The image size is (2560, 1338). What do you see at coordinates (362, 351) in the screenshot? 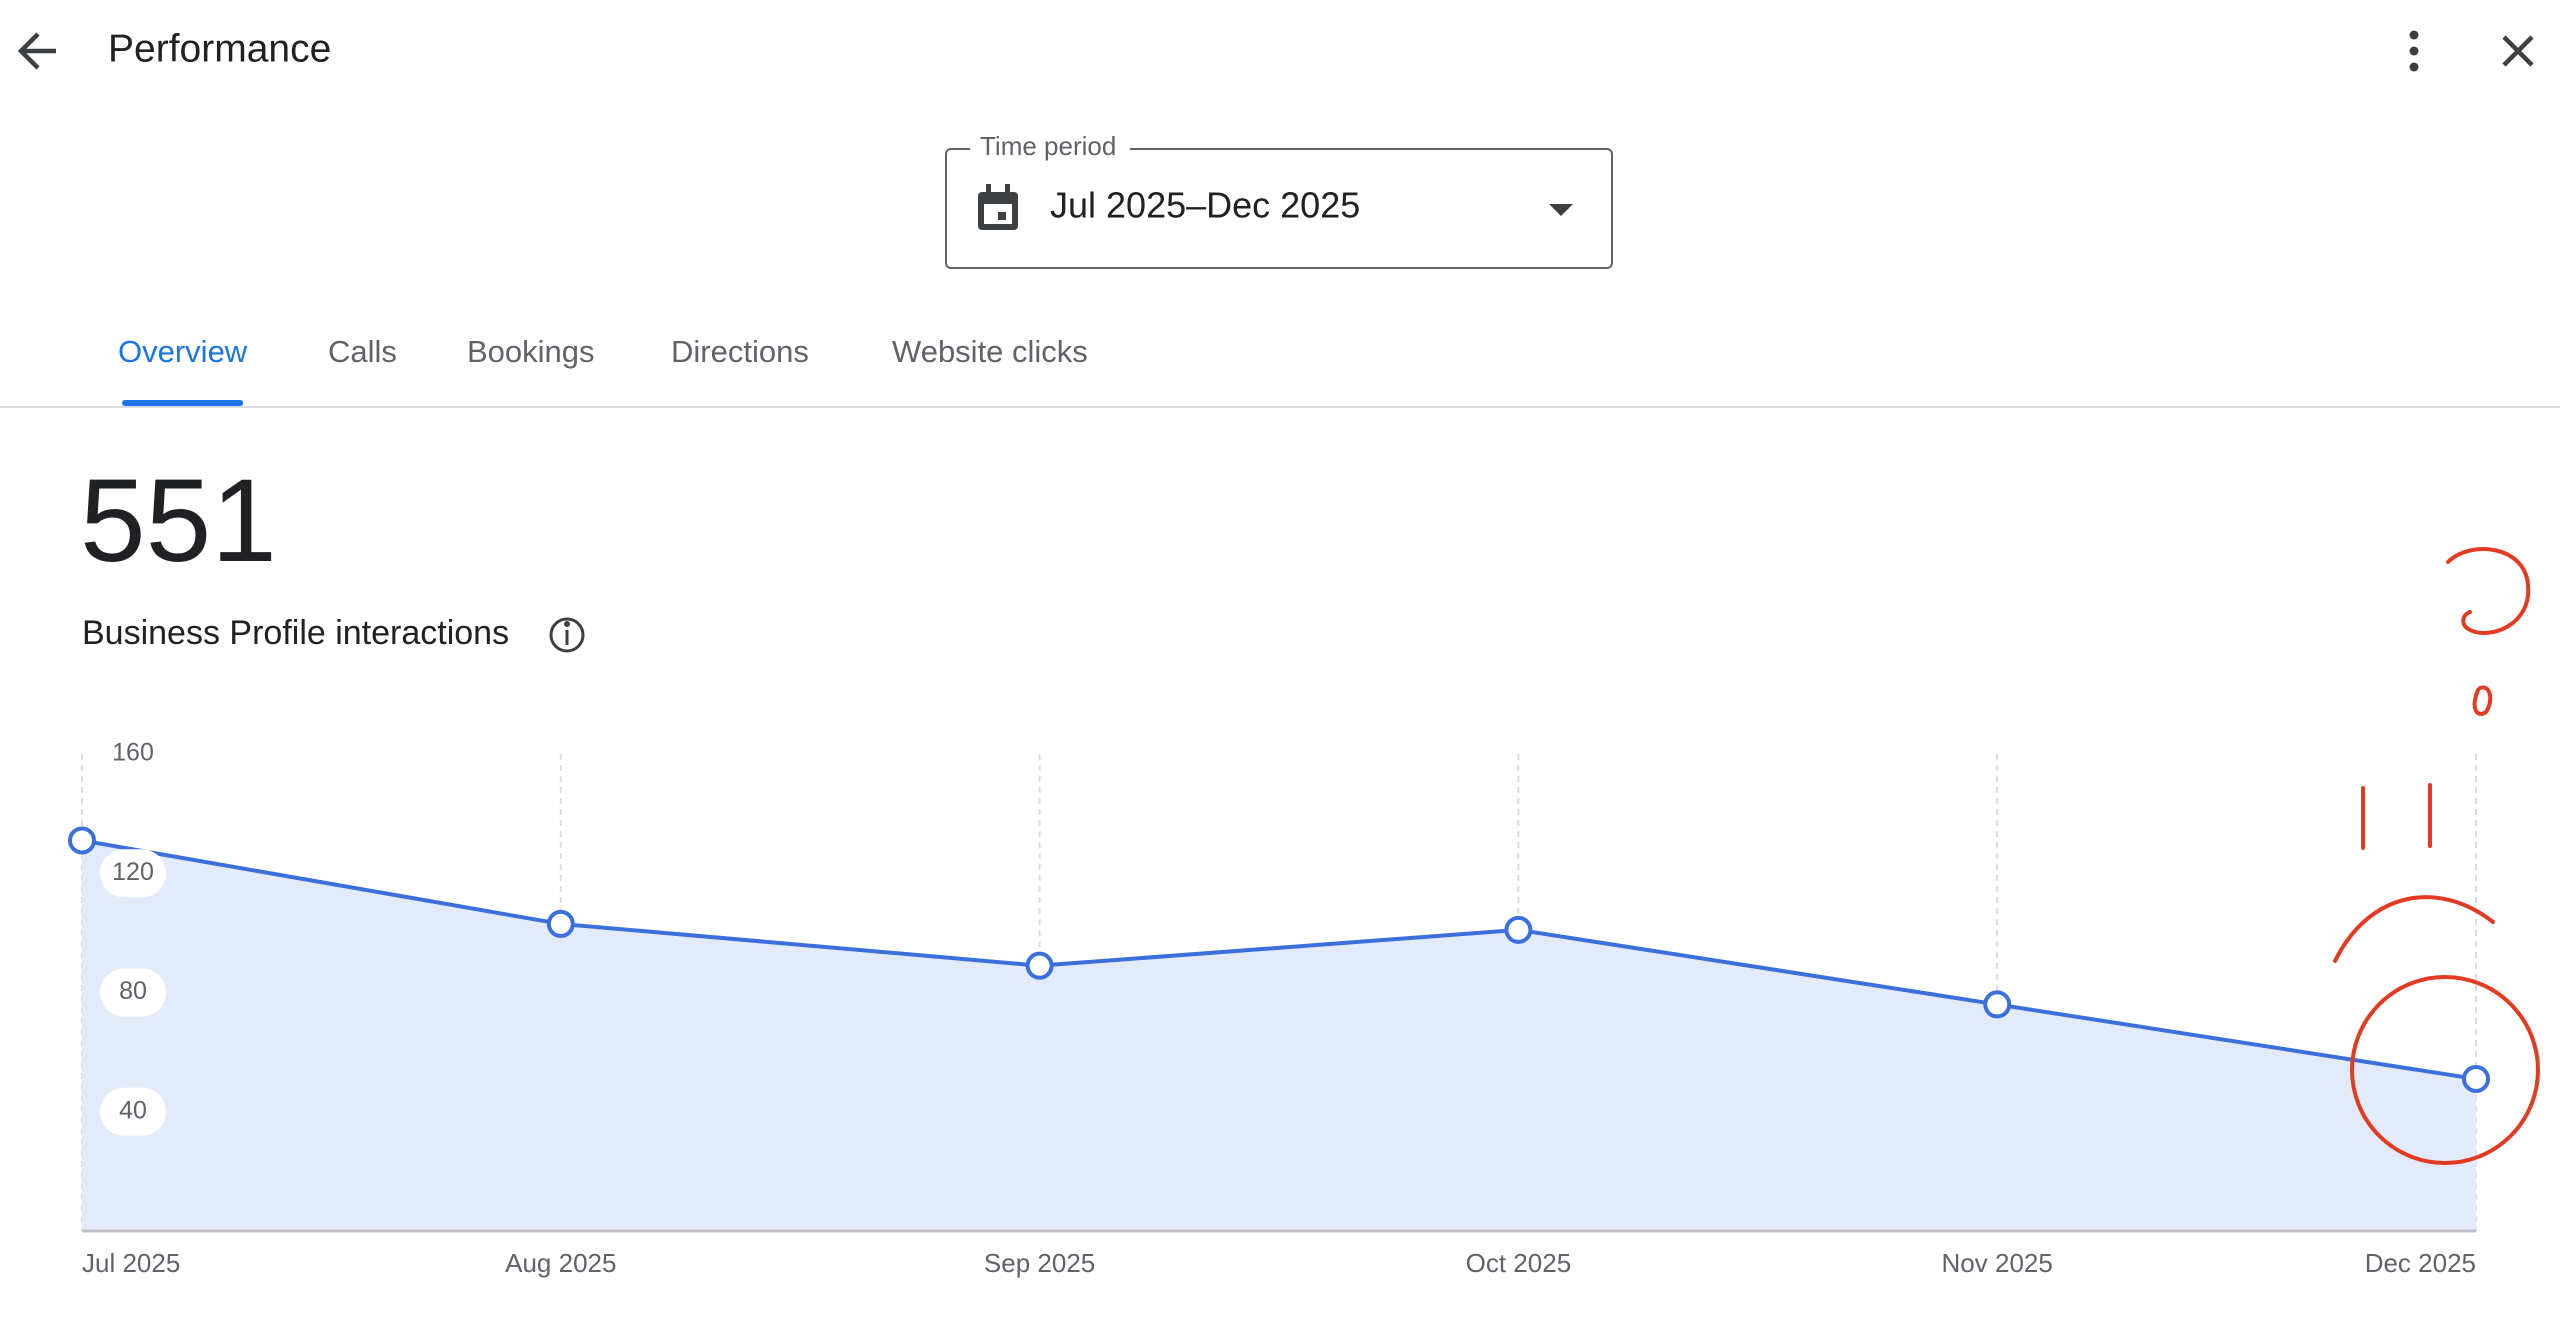
I see `tab: Calls` at bounding box center [362, 351].